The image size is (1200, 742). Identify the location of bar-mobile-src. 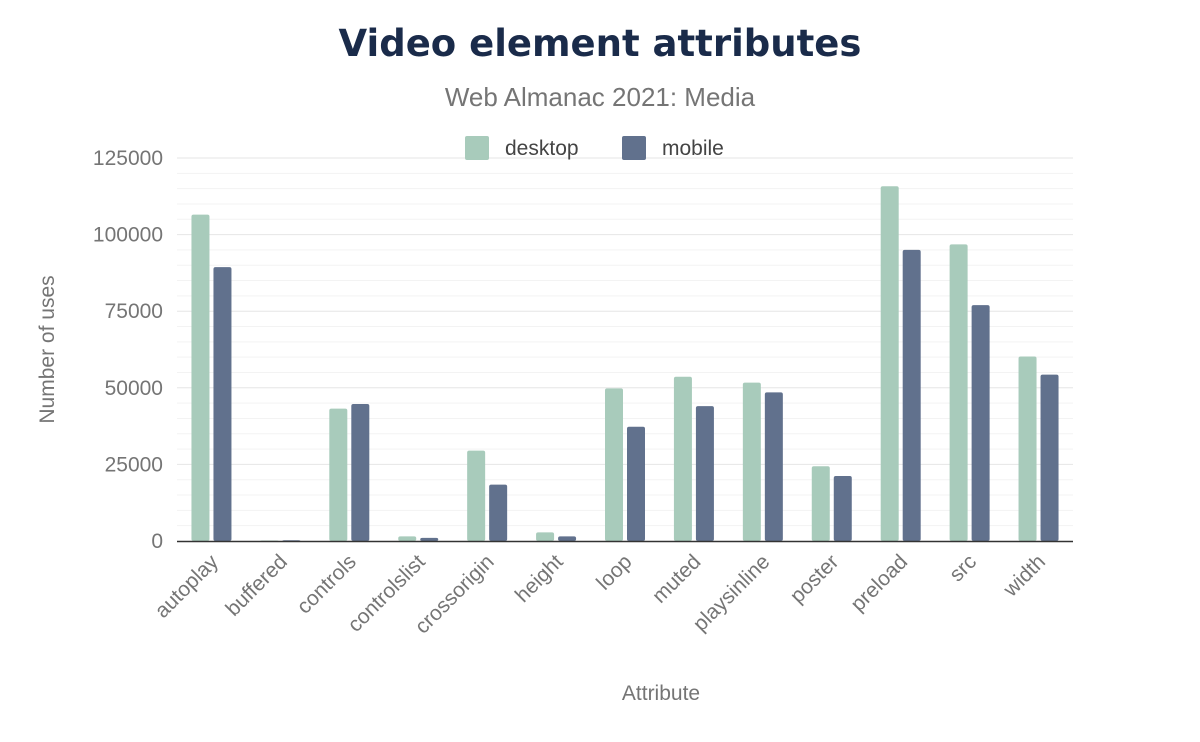
(980, 423).